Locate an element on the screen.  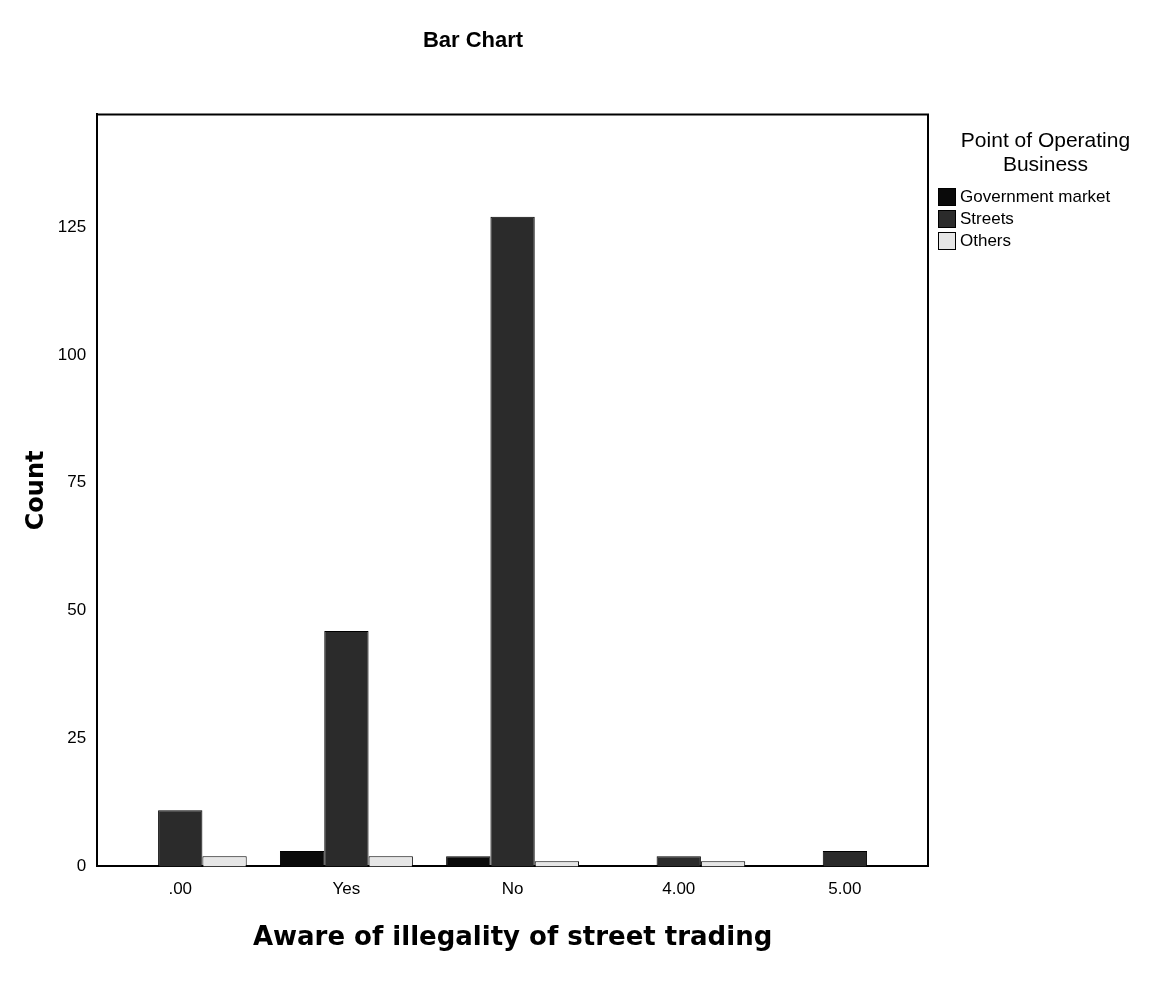
y-tick-label: 50 is located at coordinates (77, 610).